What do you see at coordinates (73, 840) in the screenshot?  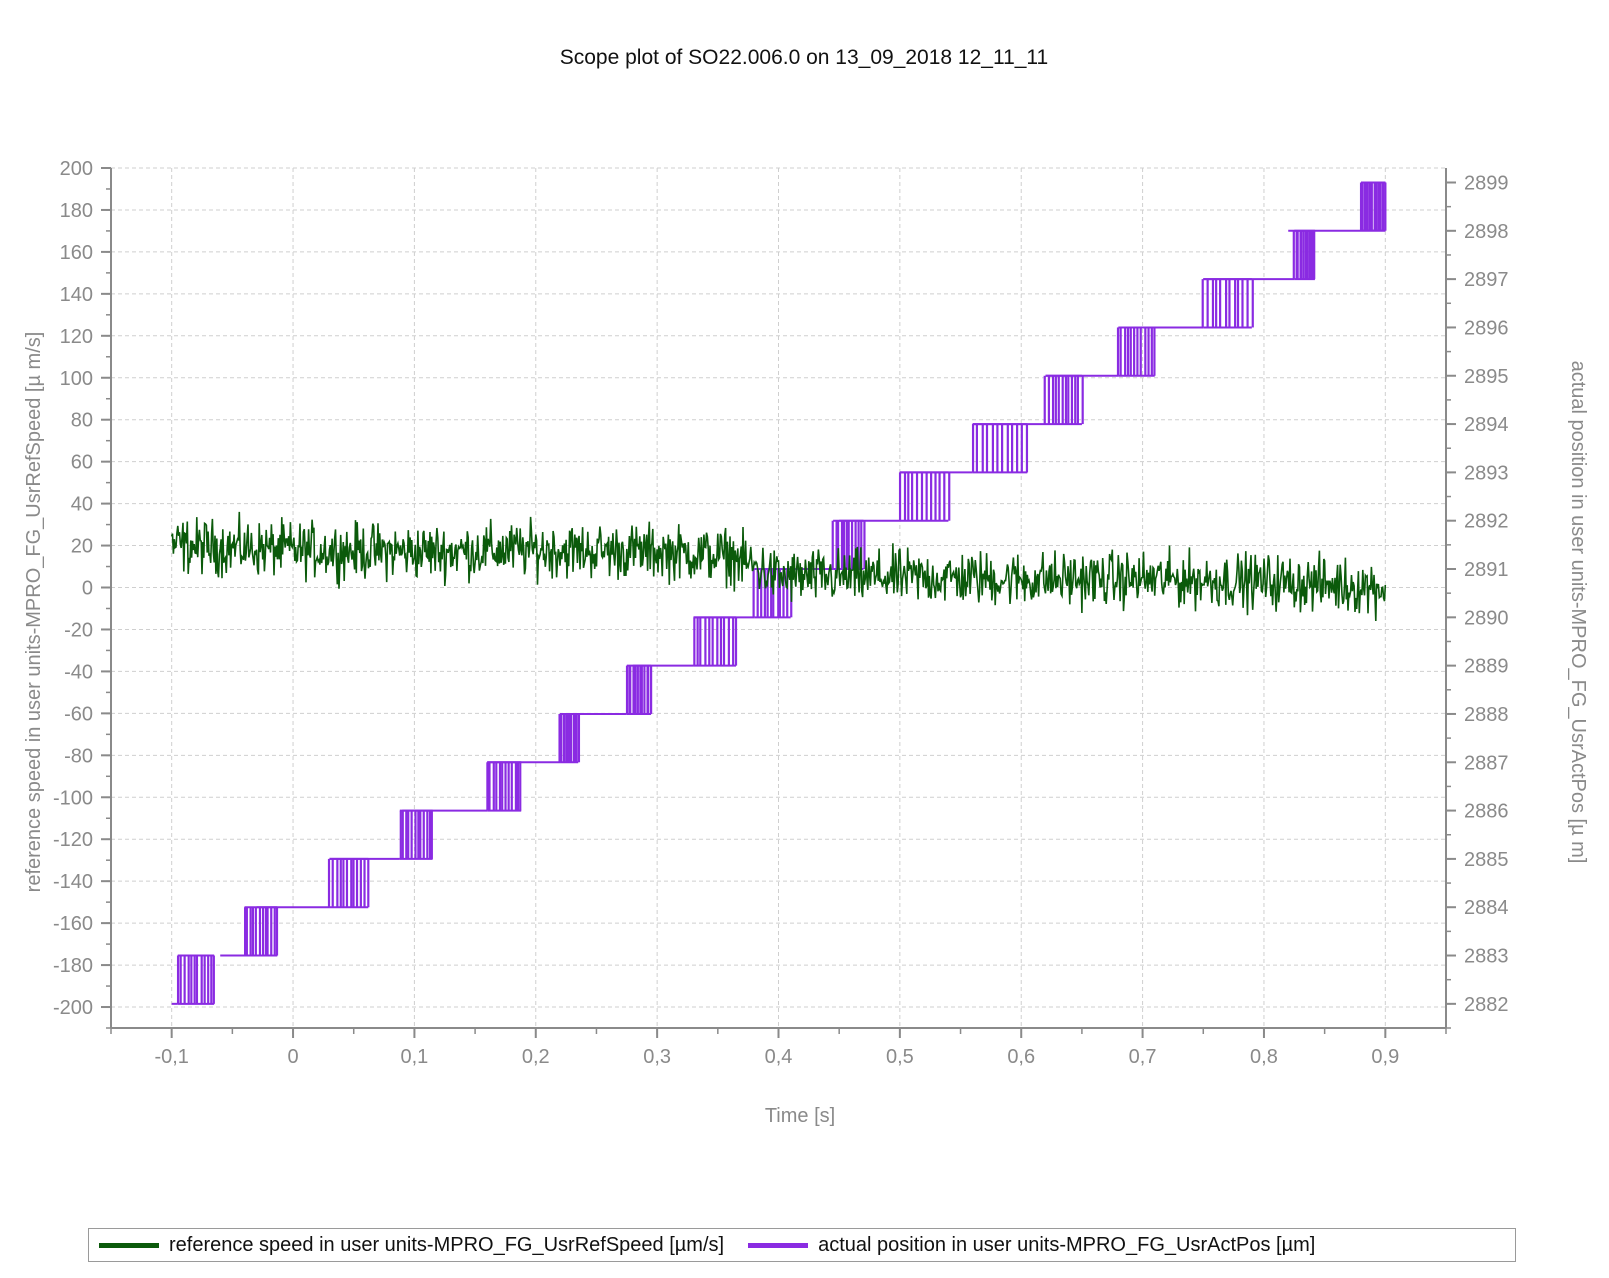 I see `y-left-tick-label: -120` at bounding box center [73, 840].